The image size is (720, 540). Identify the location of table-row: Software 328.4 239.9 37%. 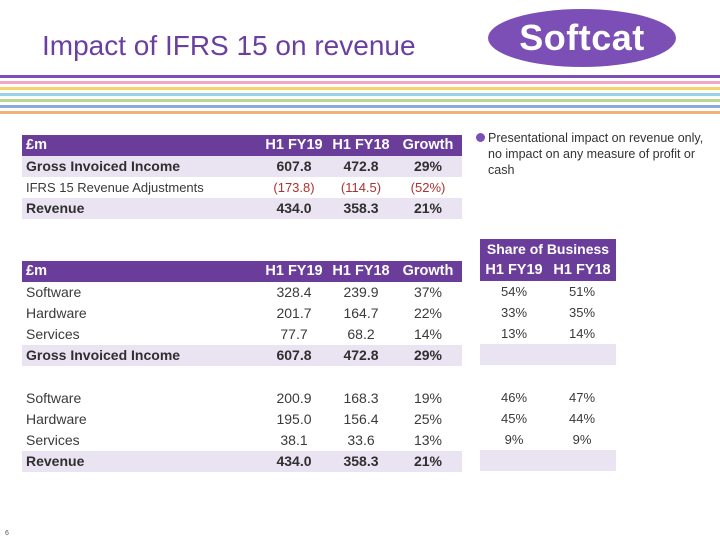
(242, 292).